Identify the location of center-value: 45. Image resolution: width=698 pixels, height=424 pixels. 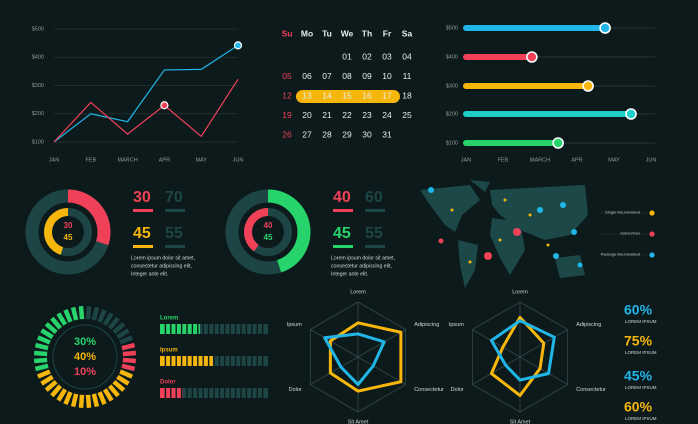
(268, 237).